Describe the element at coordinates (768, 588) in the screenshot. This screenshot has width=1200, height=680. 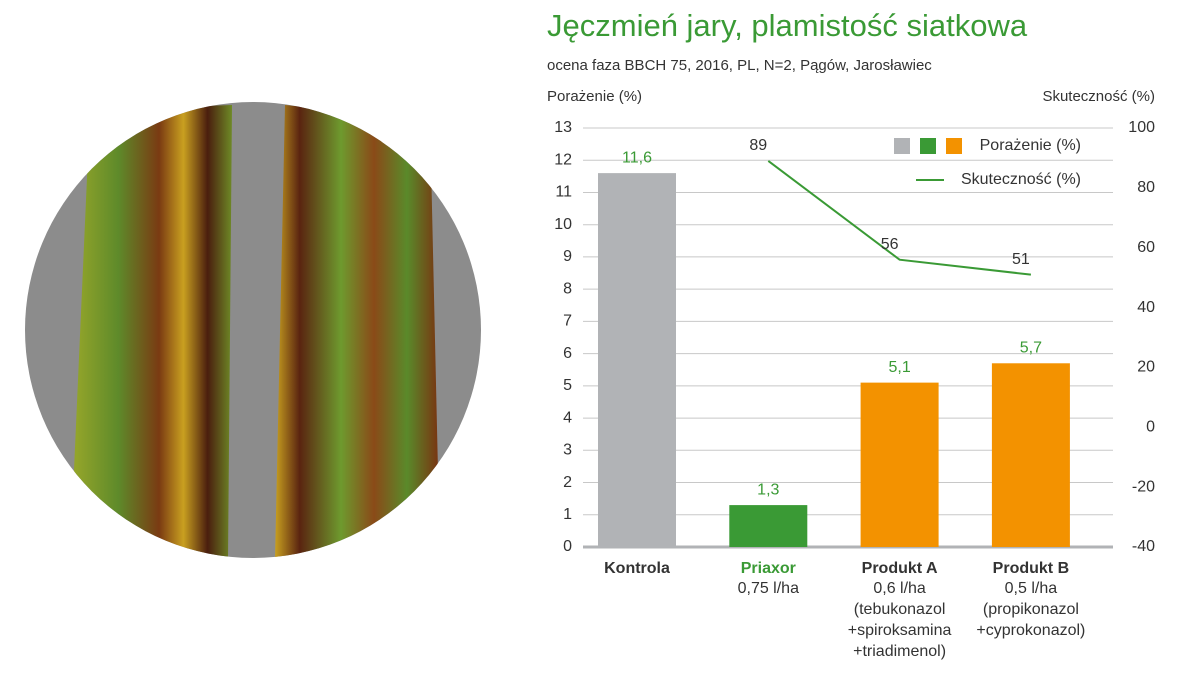
I see `x-tick-detail: 0,75 l/ha` at that location.